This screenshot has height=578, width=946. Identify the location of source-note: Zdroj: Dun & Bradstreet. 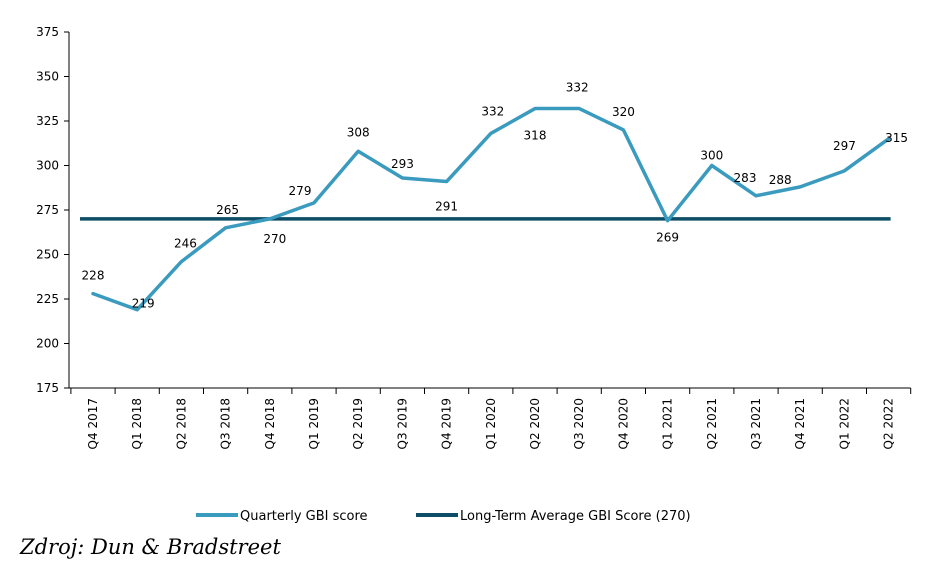
(150, 547).